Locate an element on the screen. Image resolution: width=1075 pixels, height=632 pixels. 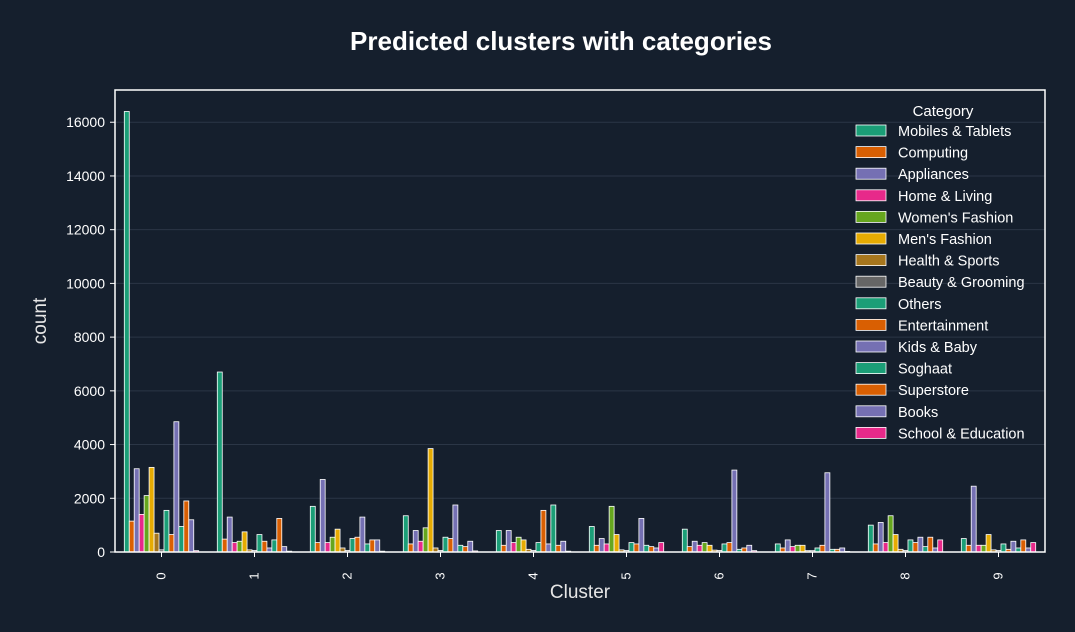
y-tick-label: 14000 is located at coordinates (85, 176).